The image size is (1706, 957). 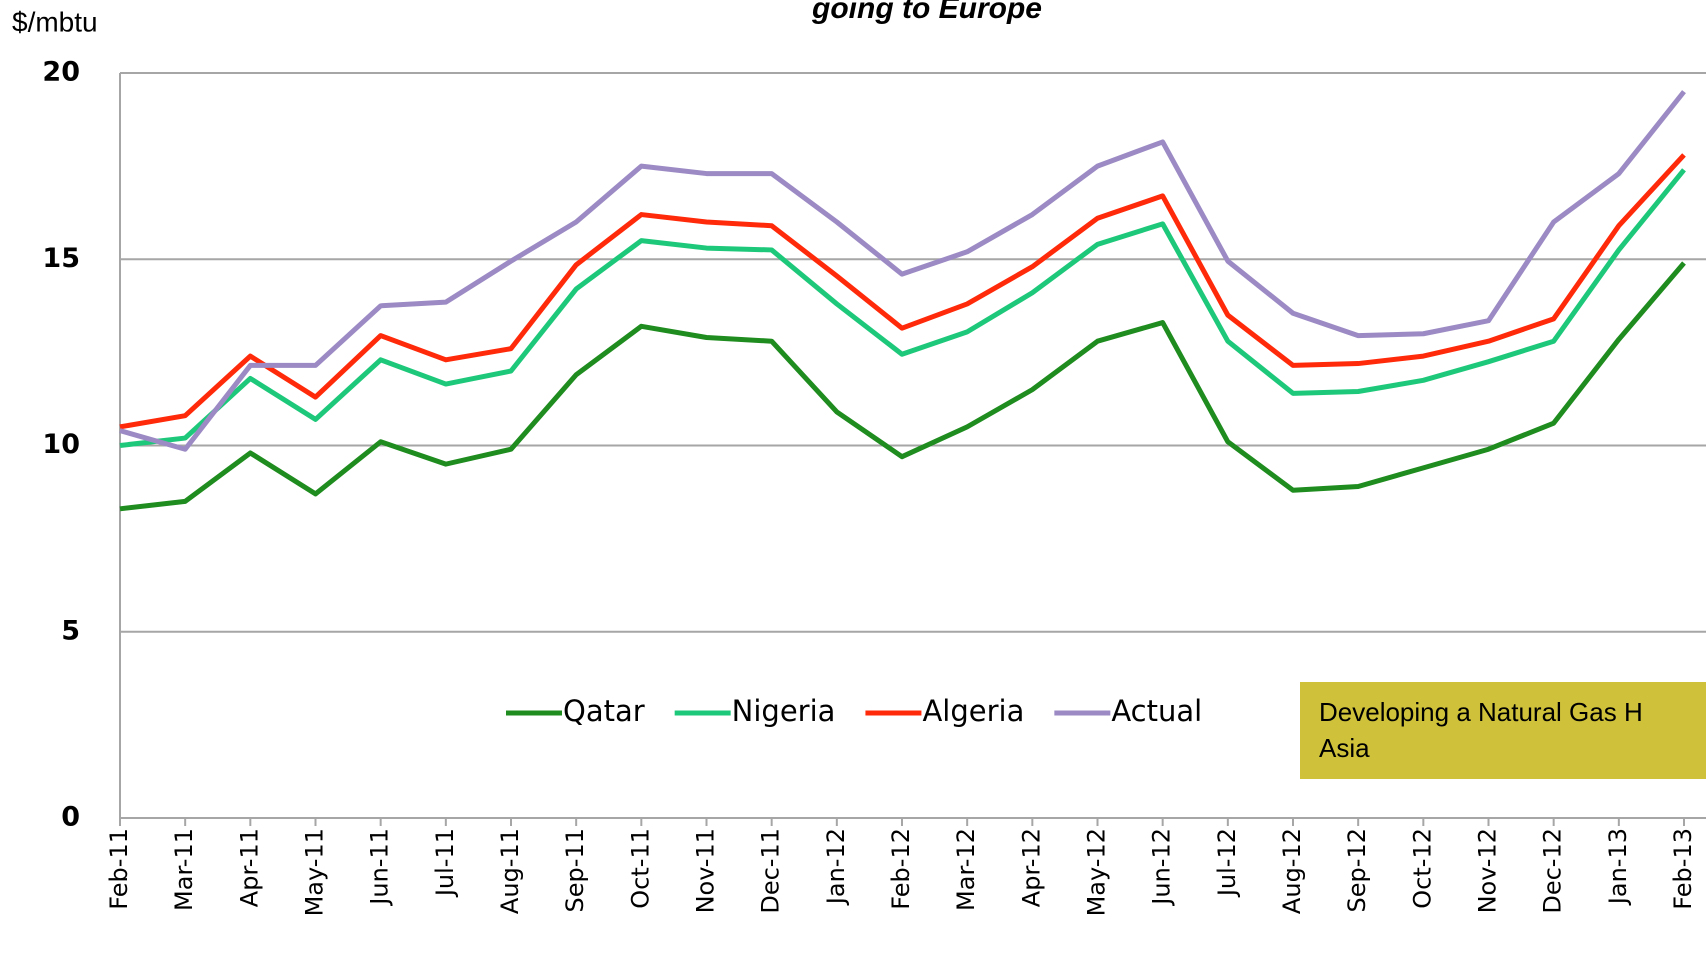 What do you see at coordinates (1683, 869) in the screenshot?
I see `x-tick-label: Feb-13` at bounding box center [1683, 869].